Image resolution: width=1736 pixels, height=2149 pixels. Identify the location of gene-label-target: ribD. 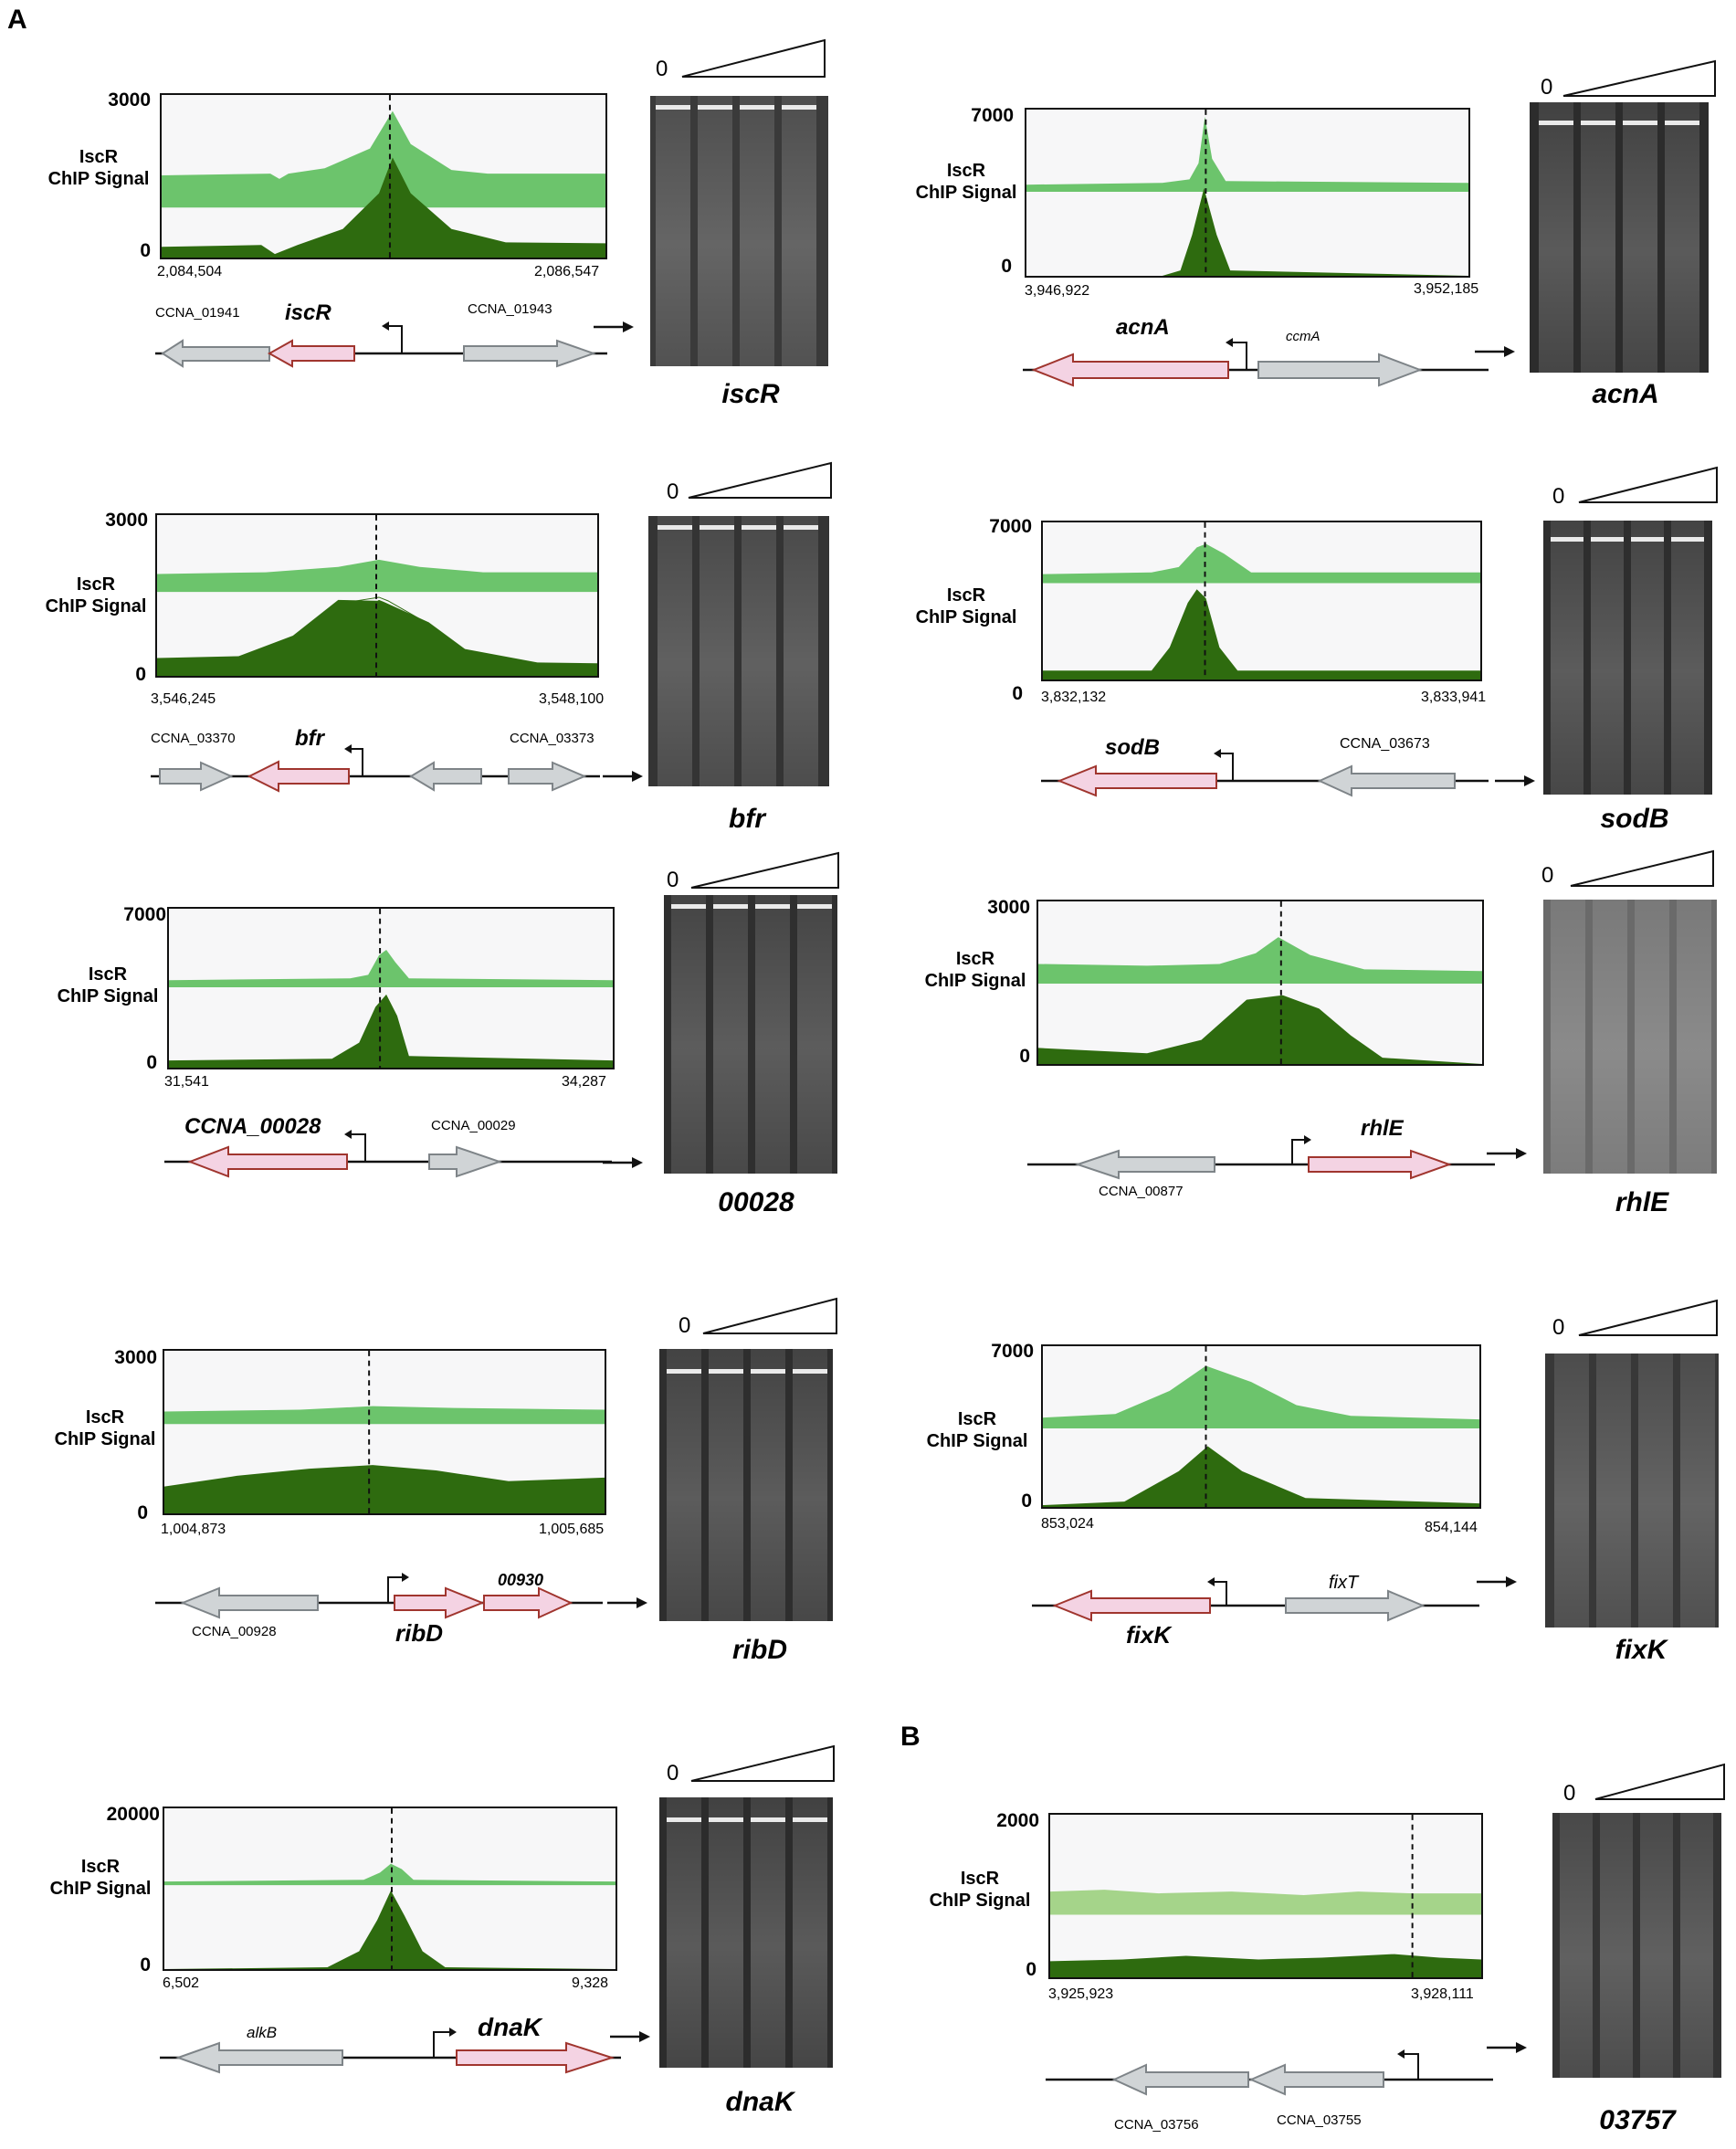
(419, 1633).